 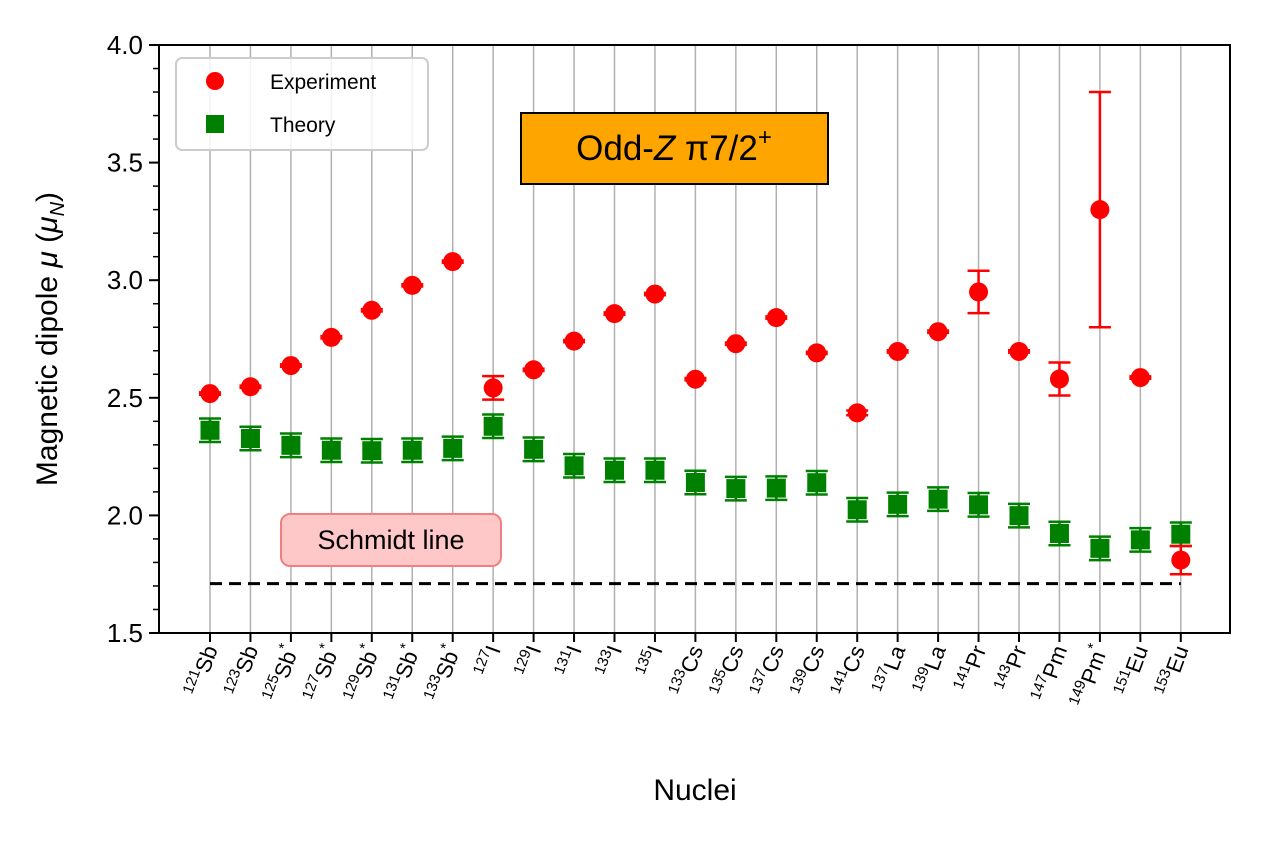 What do you see at coordinates (215, 81) in the screenshot?
I see `legend-experiment-marker` at bounding box center [215, 81].